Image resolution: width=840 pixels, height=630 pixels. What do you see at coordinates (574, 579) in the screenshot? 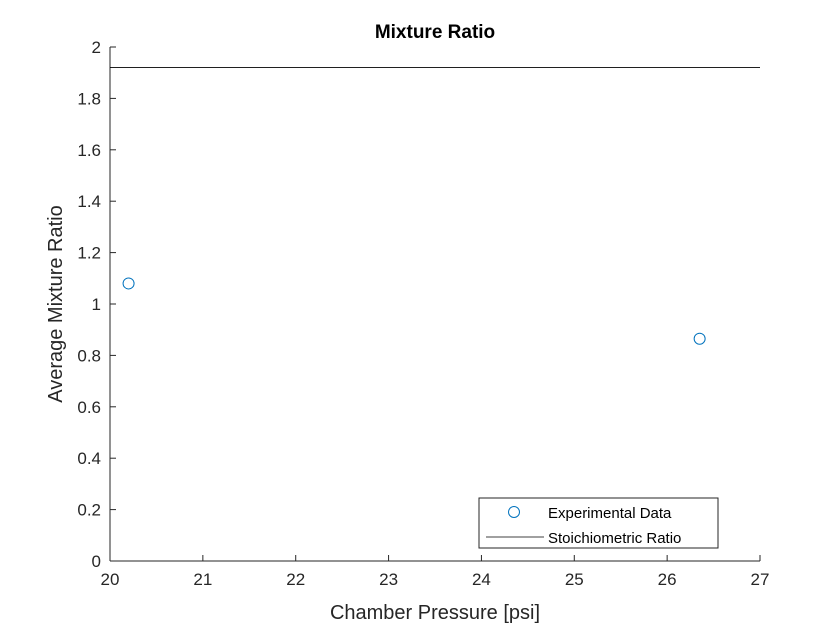
I see `x-tick-label: 25` at bounding box center [574, 579].